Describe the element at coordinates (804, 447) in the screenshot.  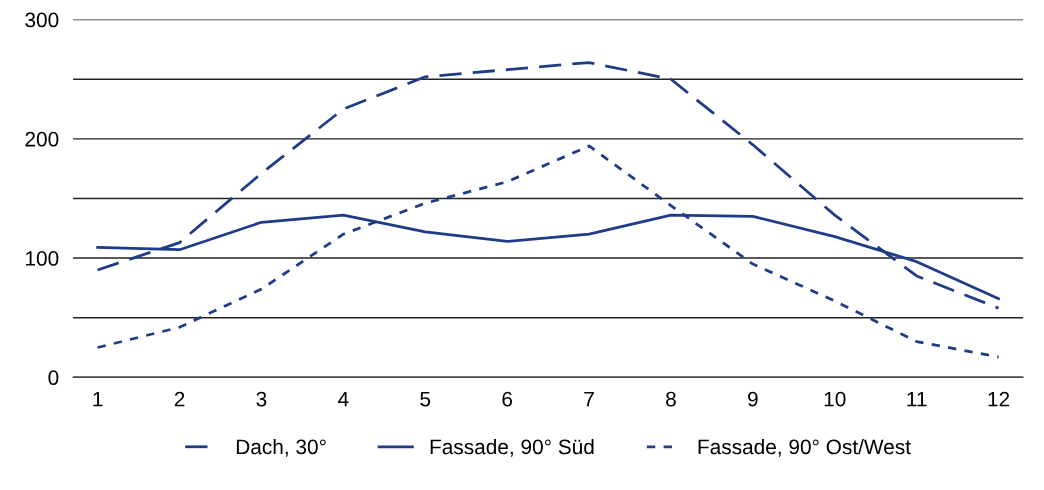
I see `legend-label: Fassade, 90° Ost/West` at that location.